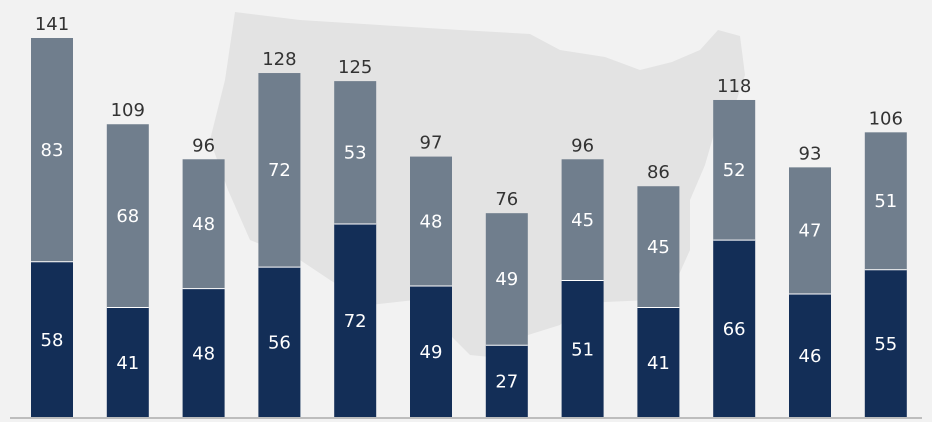 Image resolution: width=932 pixels, height=422 pixels. What do you see at coordinates (810, 153) in the screenshot?
I see `bar-total-label: 93` at bounding box center [810, 153].